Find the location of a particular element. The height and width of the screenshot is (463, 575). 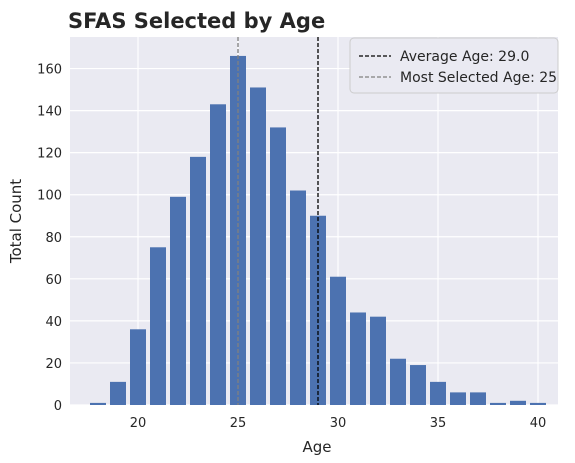

y-axis-label: Total Count is located at coordinates (16, 221).